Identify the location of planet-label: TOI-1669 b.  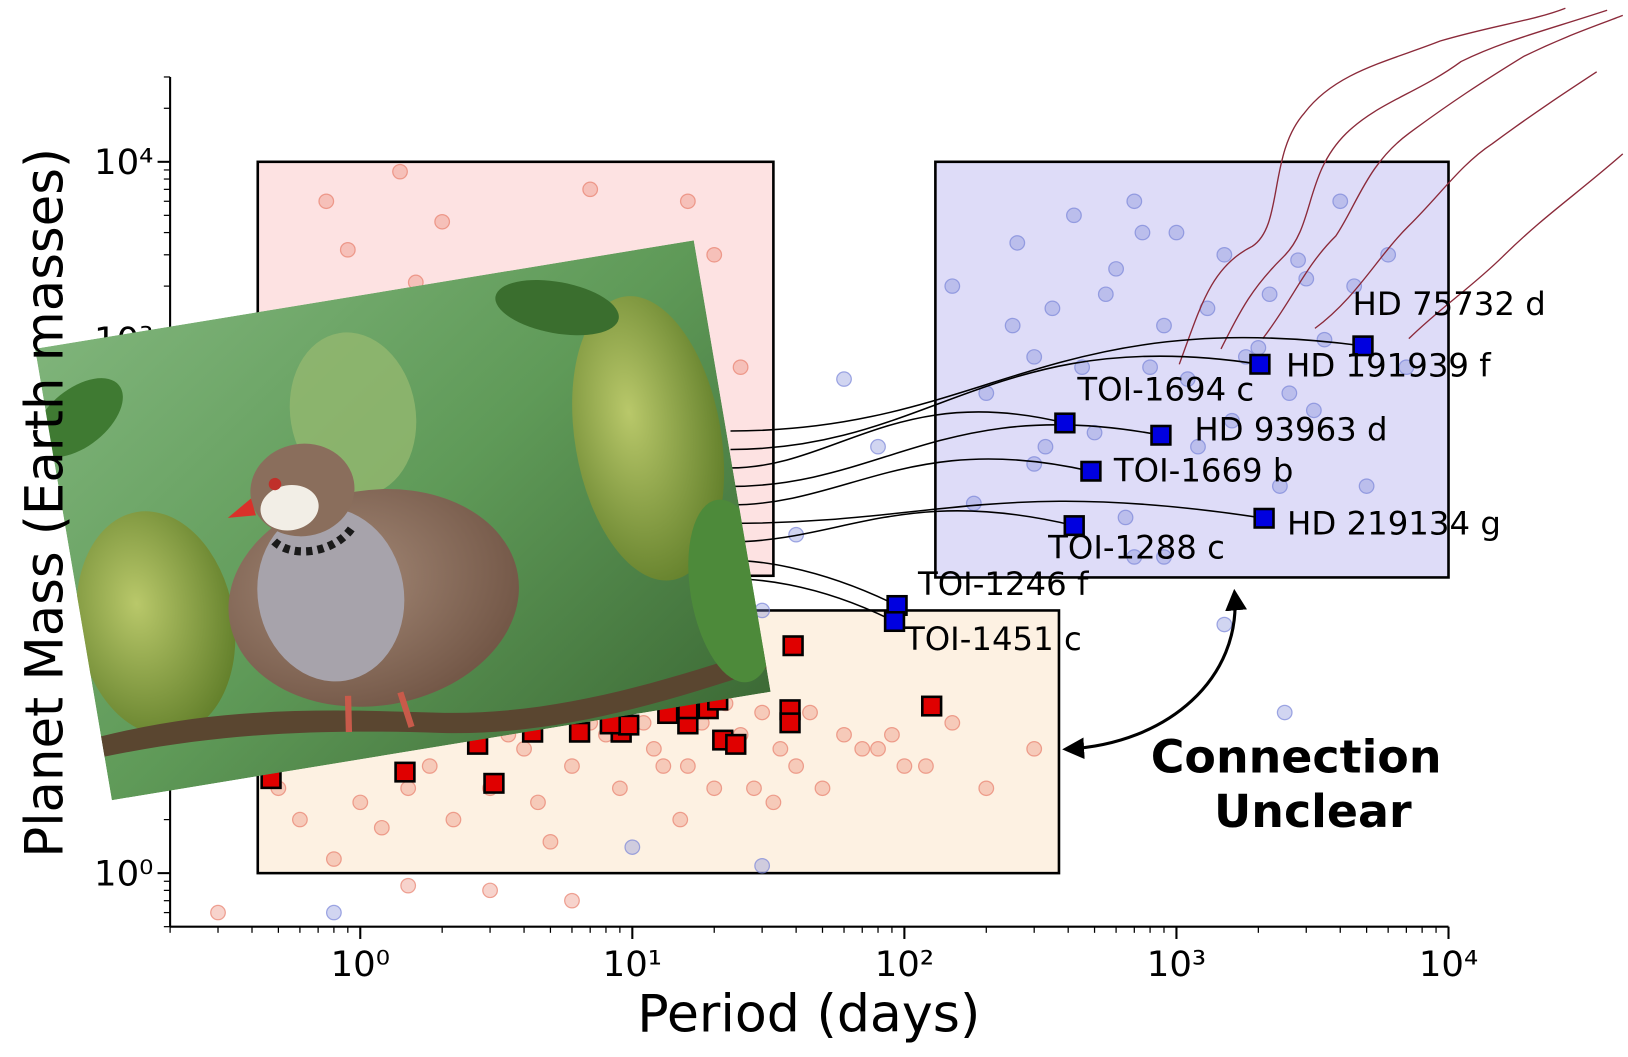
(1203, 471).